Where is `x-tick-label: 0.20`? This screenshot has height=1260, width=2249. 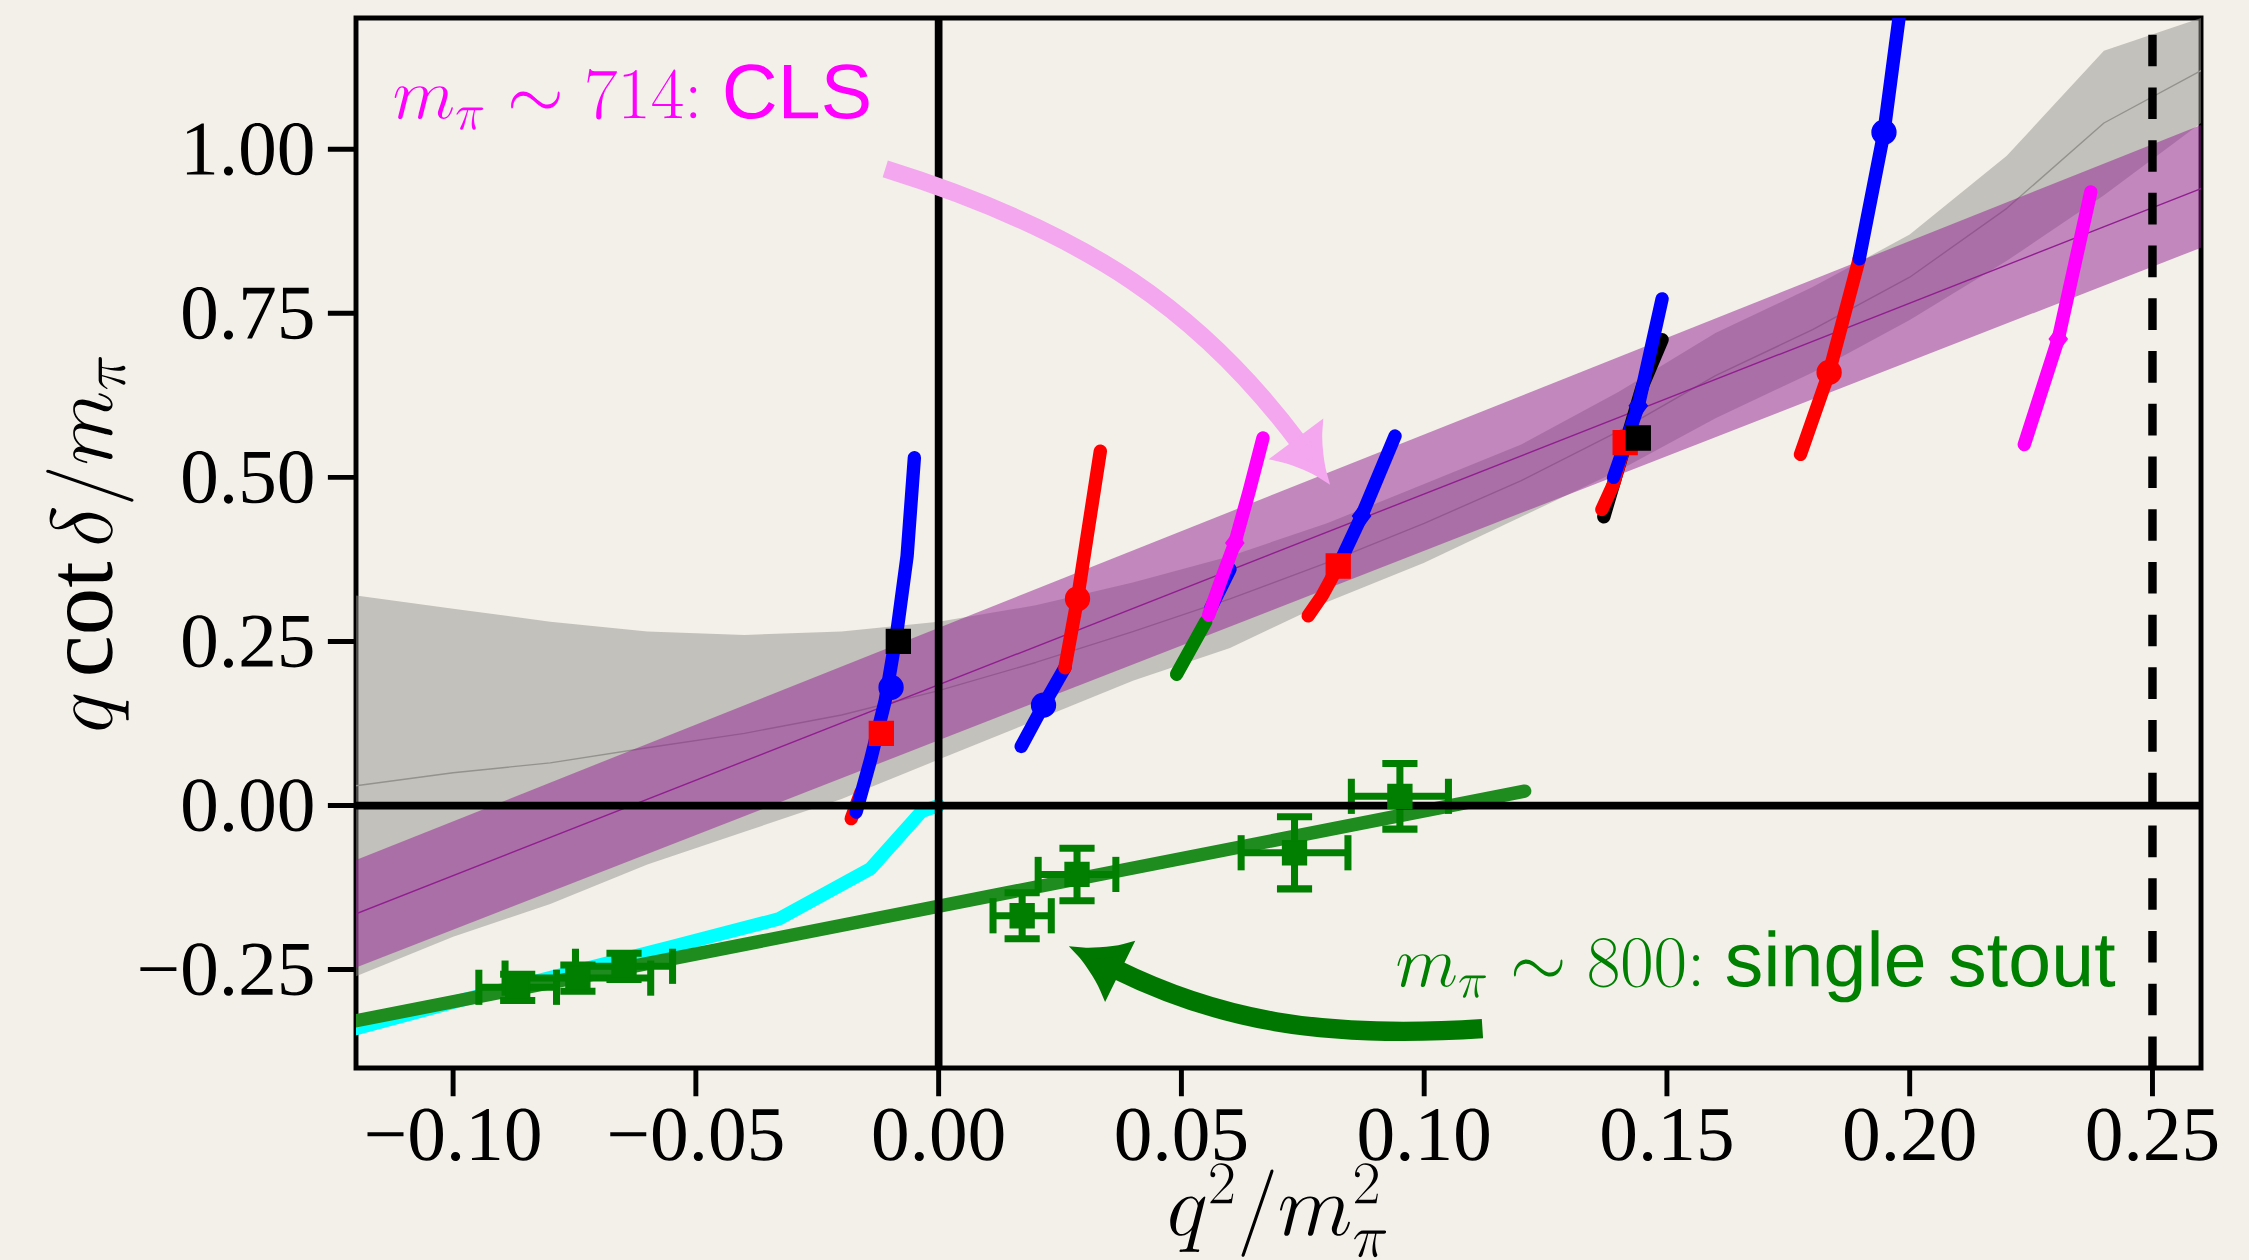
x-tick-label: 0.20 is located at coordinates (1909, 1135).